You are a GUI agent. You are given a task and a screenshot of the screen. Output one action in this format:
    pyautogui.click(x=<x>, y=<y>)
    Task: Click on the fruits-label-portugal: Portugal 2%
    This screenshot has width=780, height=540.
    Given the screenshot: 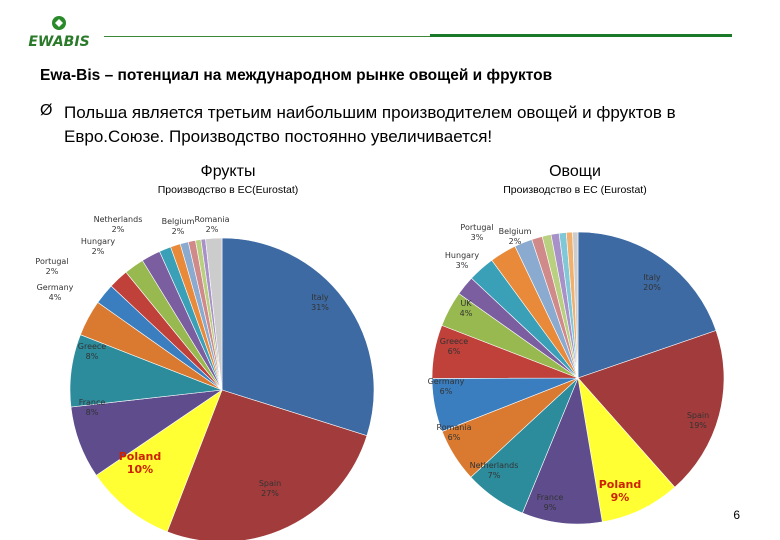 What is the action you would take?
    pyautogui.click(x=51, y=266)
    